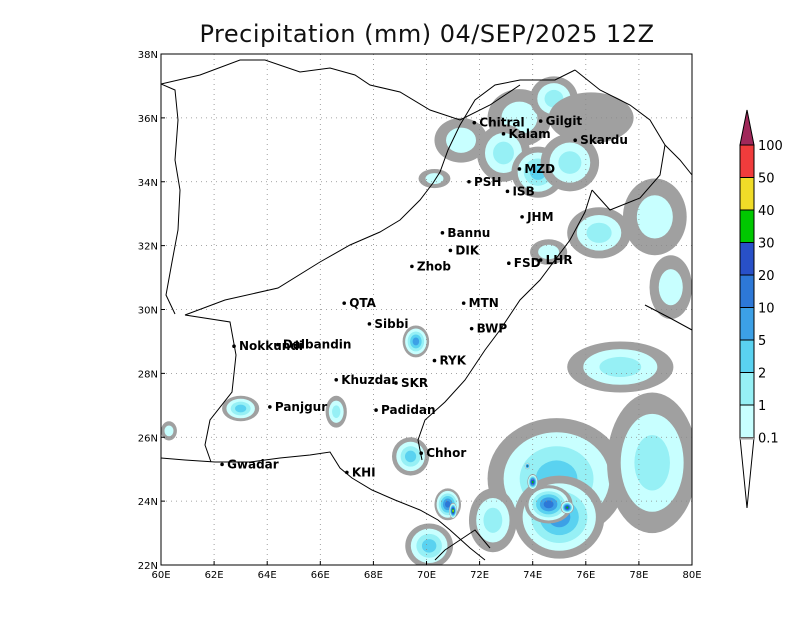  I want to click on city-label-zhob: Zhob, so click(434, 266).